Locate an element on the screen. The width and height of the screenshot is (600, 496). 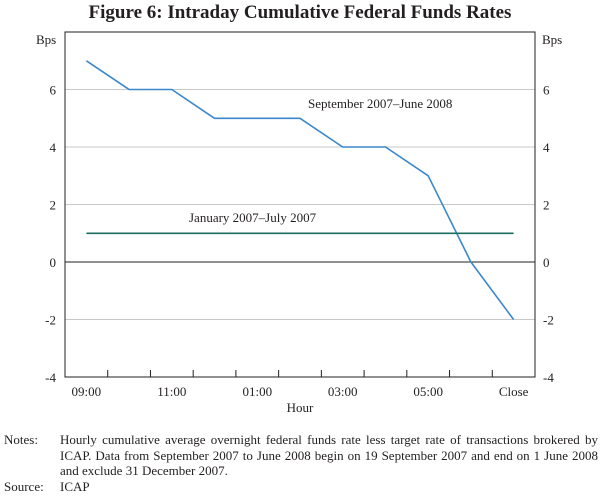
y-tick-label-left: 4 is located at coordinates (53, 147).